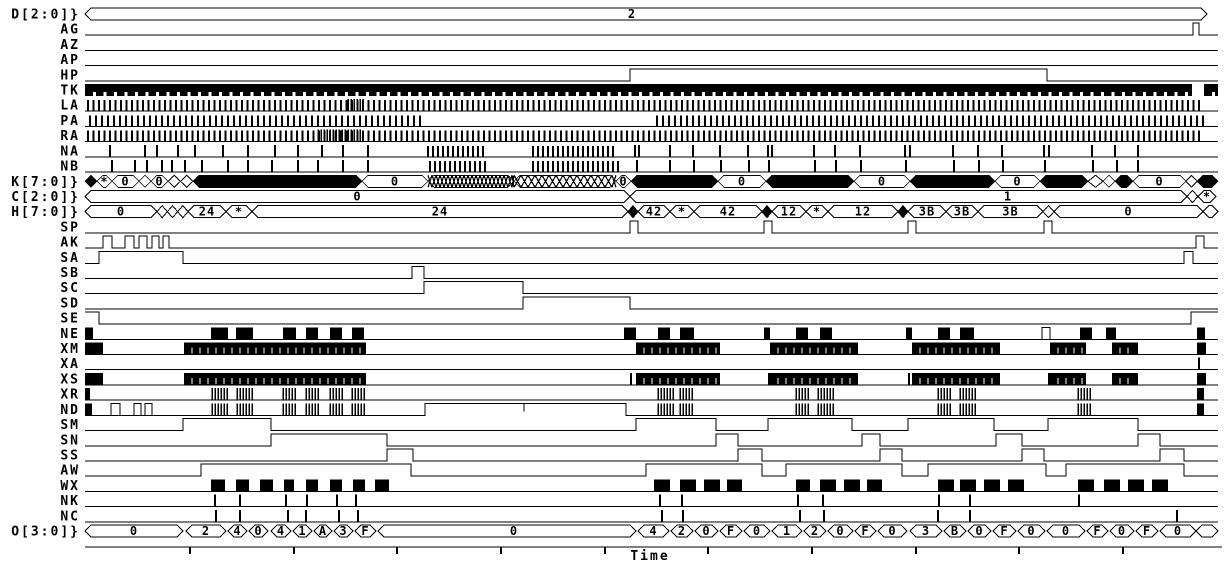  I want to click on signal-label: AZ, so click(70, 45).